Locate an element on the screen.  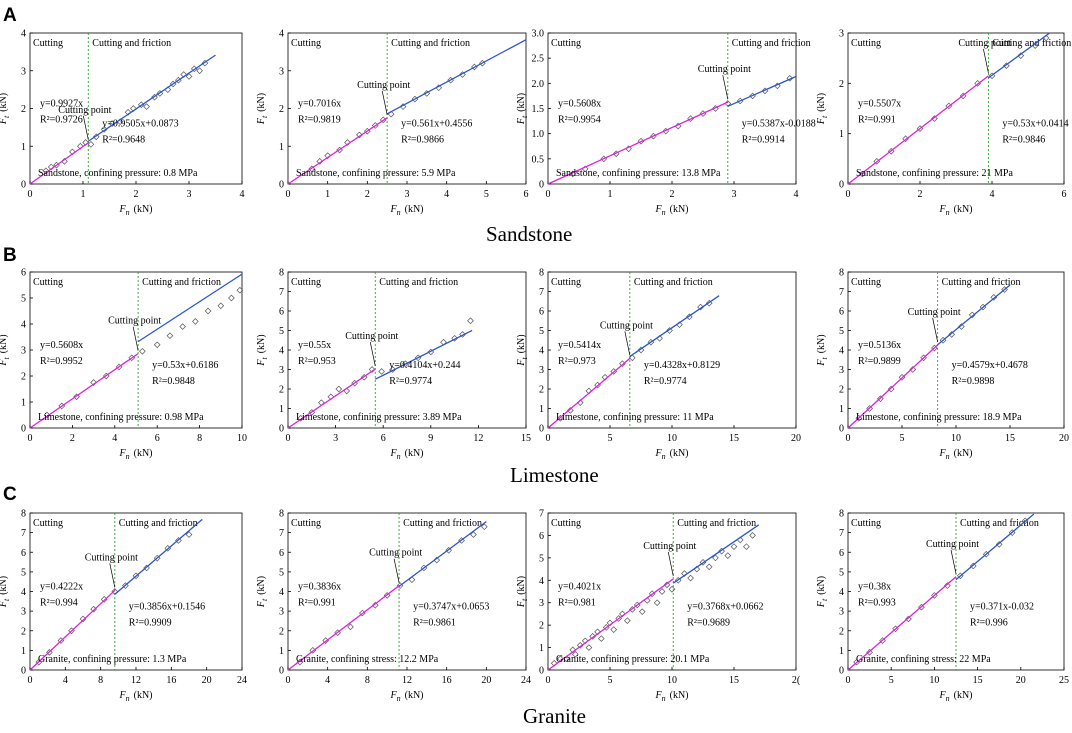
cutting-point-arrow is located at coordinates (986, 60).